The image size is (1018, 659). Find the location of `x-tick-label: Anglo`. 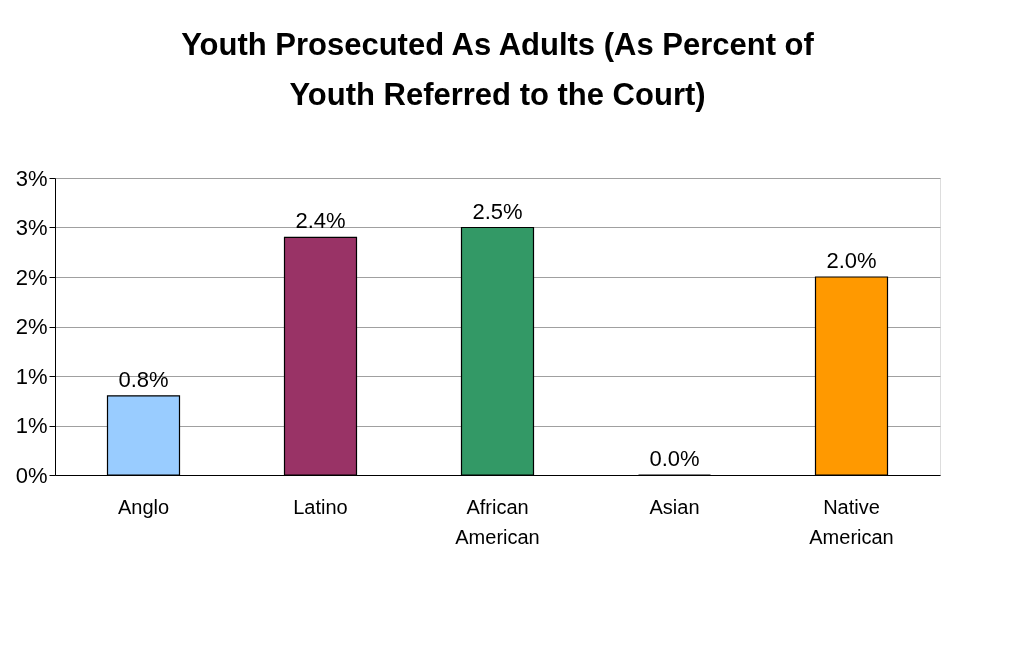

x-tick-label: Anglo is located at coordinates (143, 506).